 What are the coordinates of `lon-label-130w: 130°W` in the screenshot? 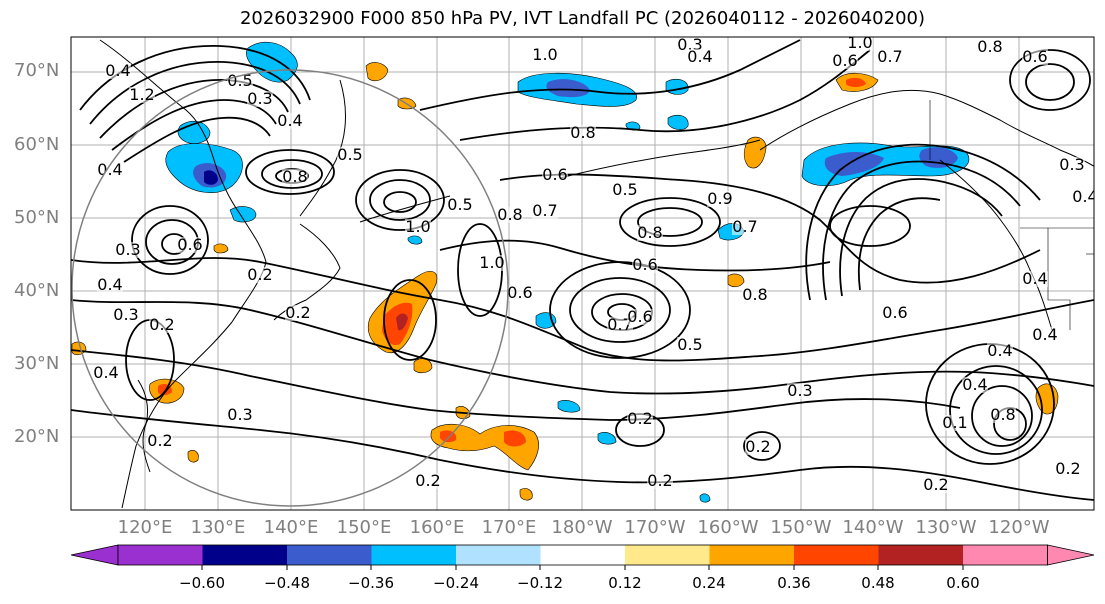 It's located at (946, 527).